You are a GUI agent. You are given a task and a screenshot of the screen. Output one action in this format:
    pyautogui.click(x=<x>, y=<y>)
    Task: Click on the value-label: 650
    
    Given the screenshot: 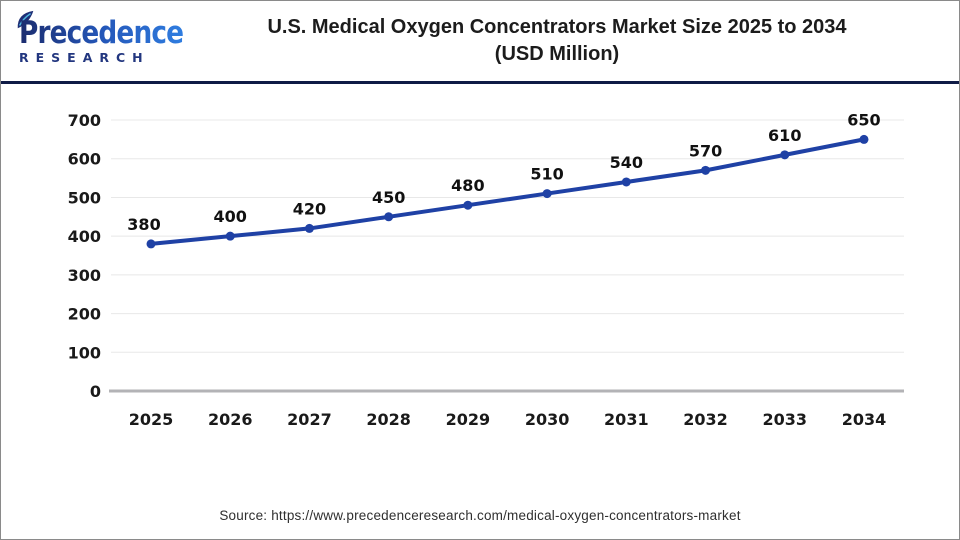 What is the action you would take?
    pyautogui.click(x=863, y=119)
    